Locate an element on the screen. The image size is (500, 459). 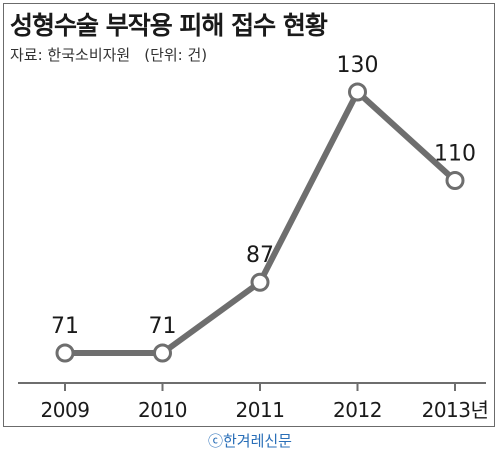
unit-text: (단위: 건) is located at coordinates (176, 55).